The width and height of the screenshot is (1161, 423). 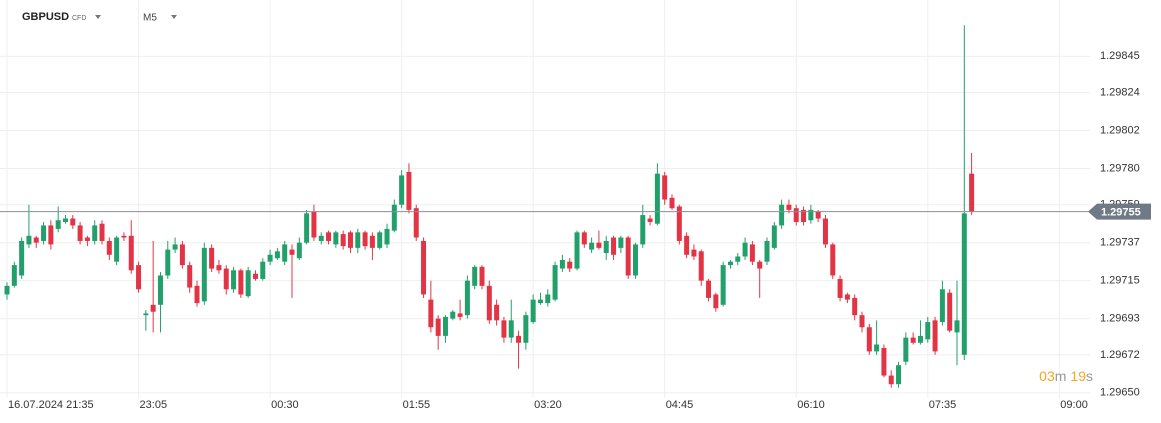 I want to click on symbol: GBPUSD, so click(x=45, y=17).